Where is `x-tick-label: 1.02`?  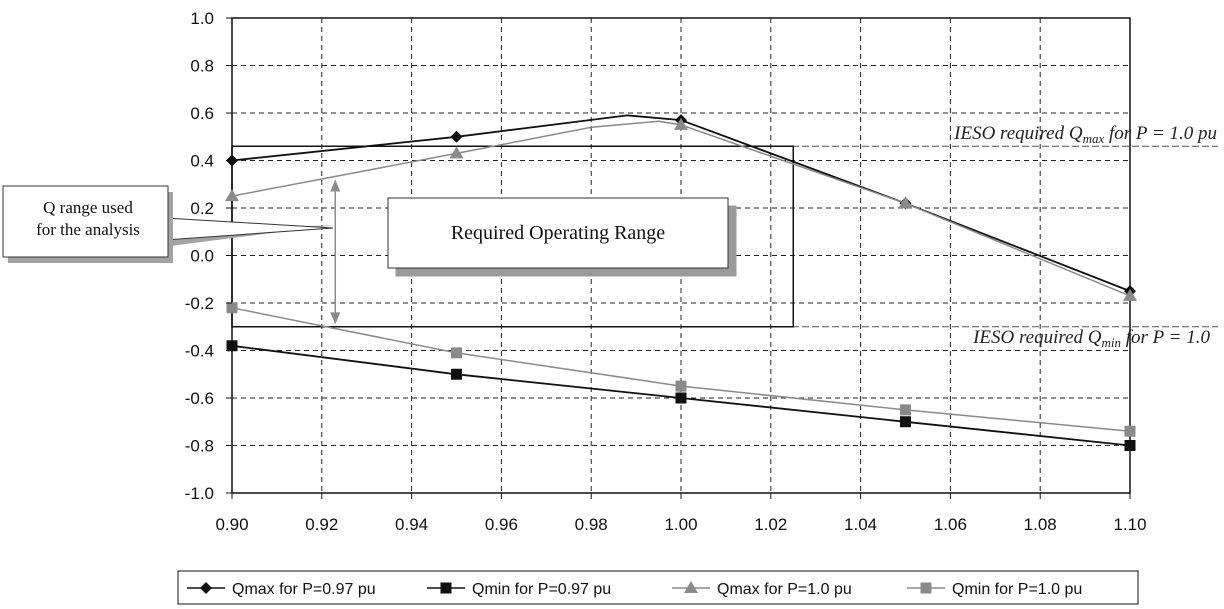
x-tick-label: 1.02 is located at coordinates (770, 524).